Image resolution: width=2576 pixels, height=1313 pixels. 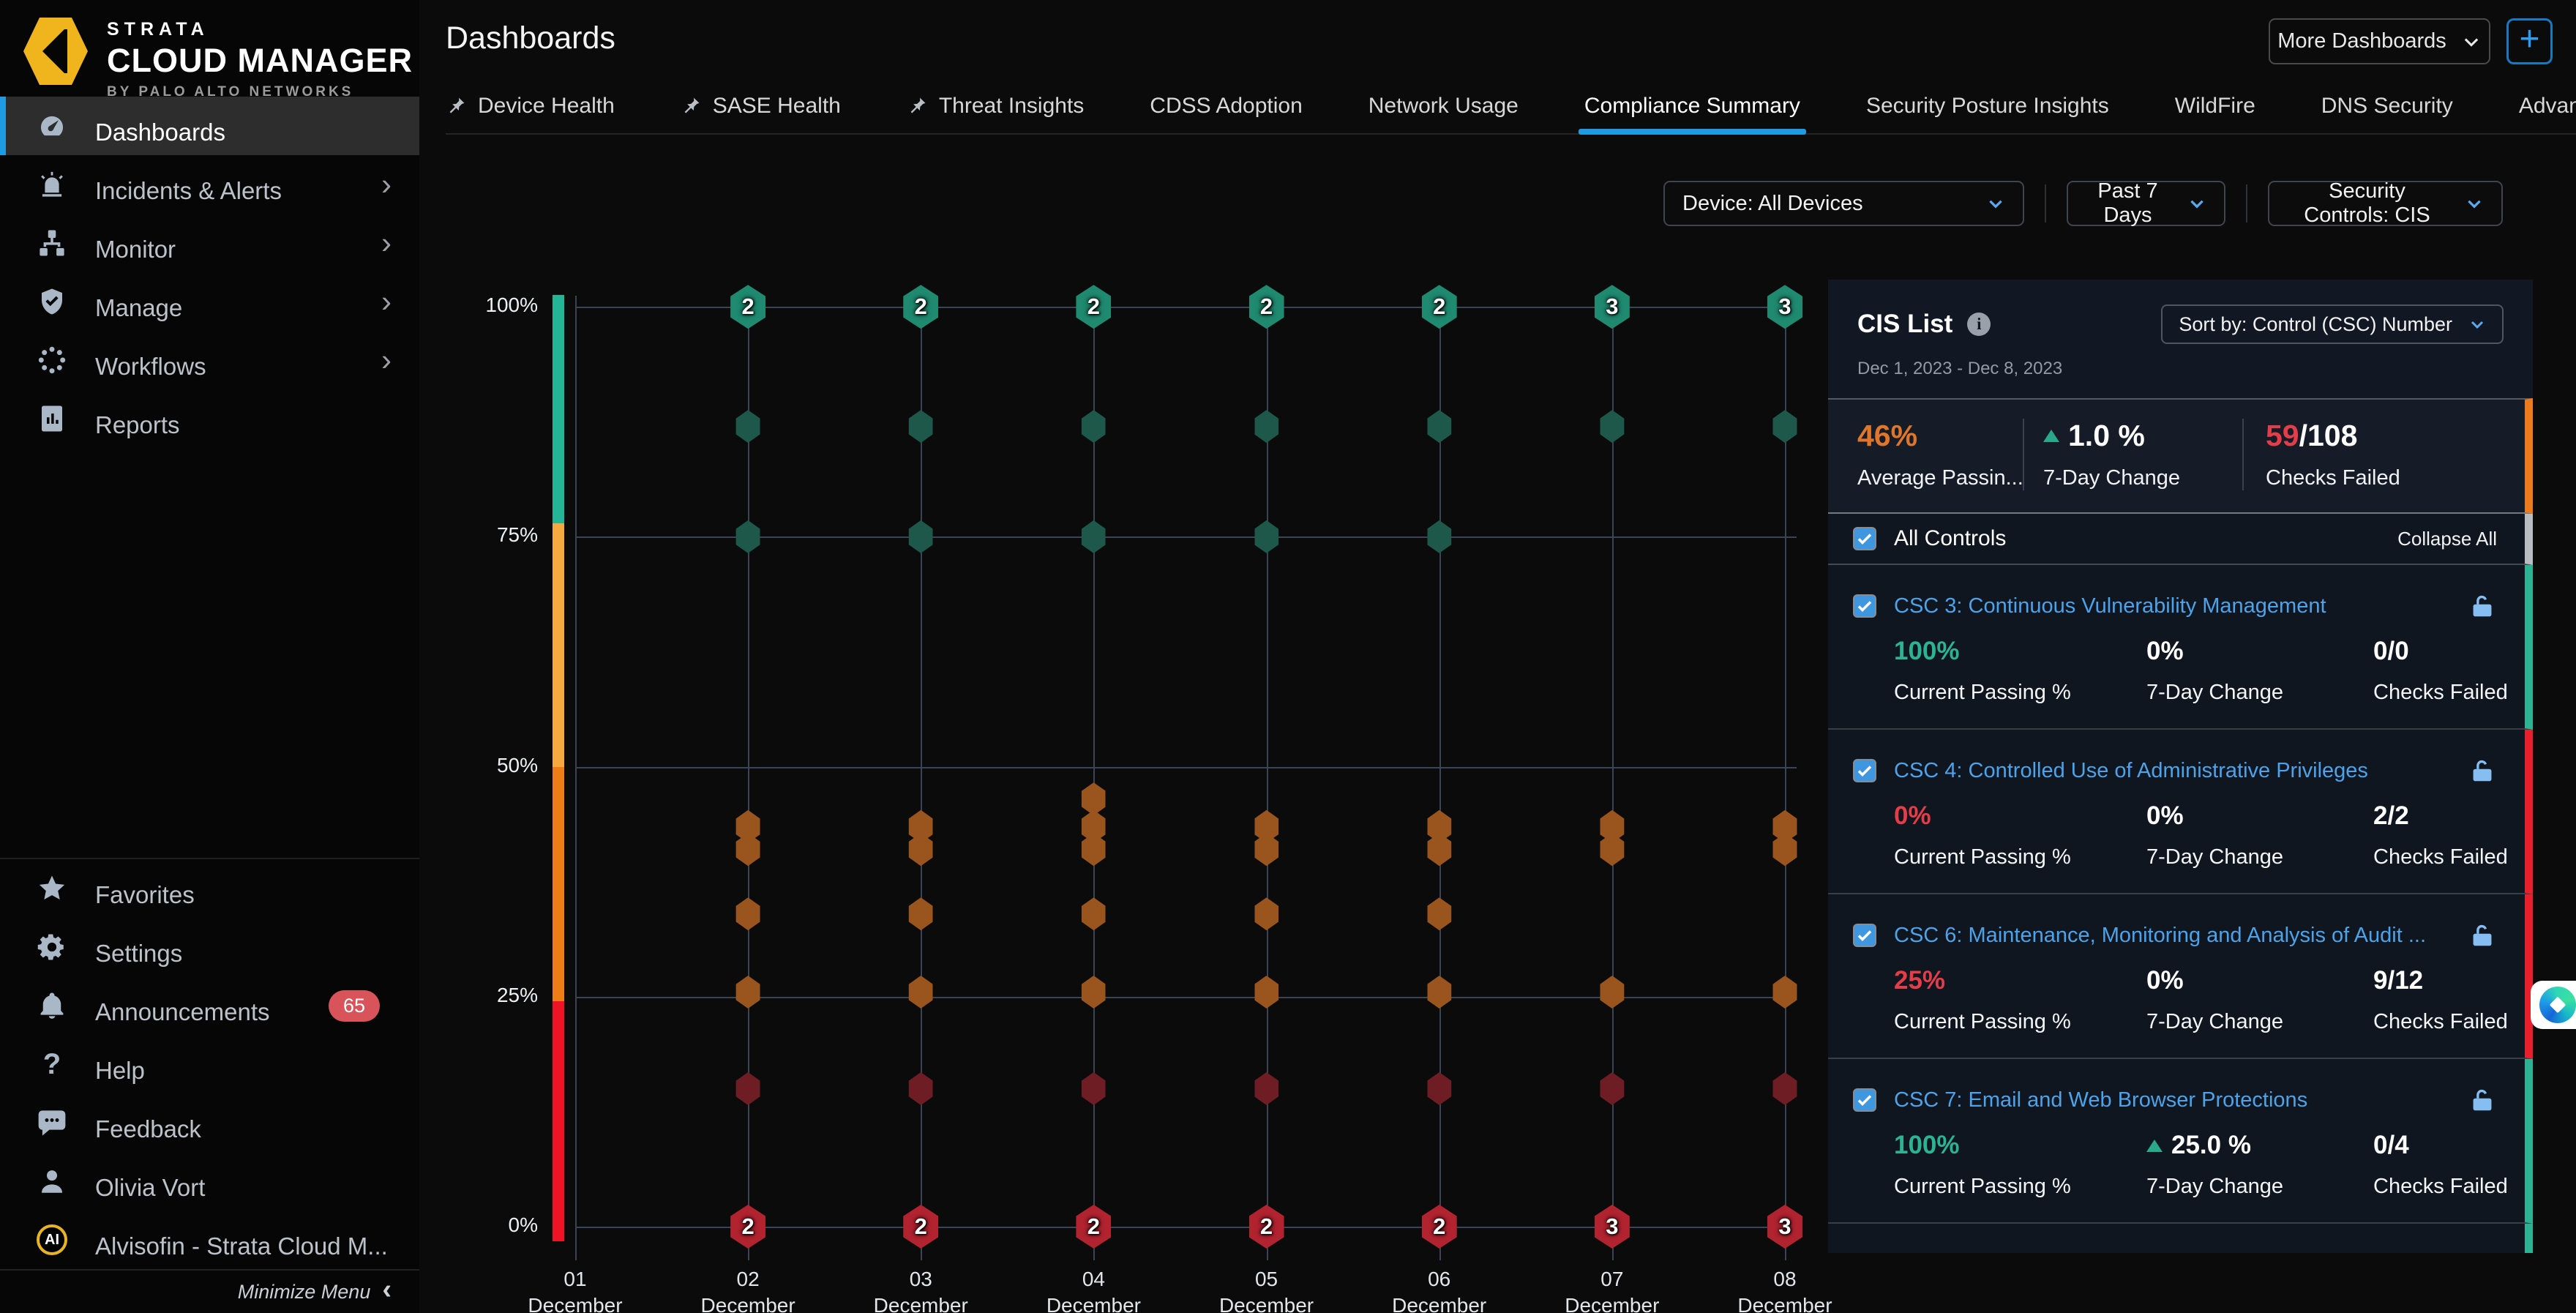 I want to click on tab-sase-health: SASE Health, so click(x=761, y=106).